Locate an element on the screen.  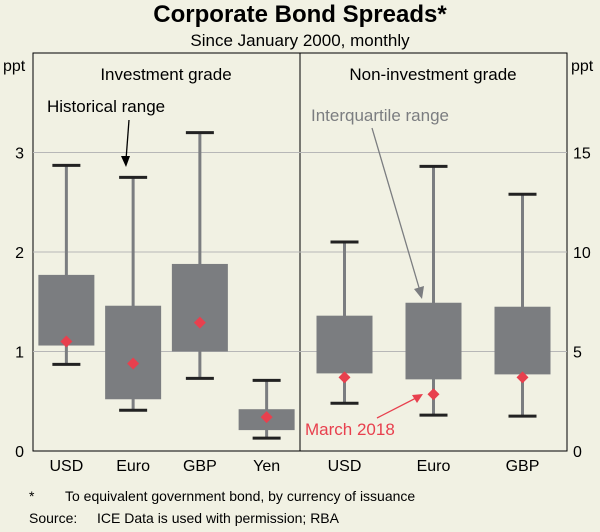
panel-title-investment-grade: Investment grade is located at coordinates (165, 74).